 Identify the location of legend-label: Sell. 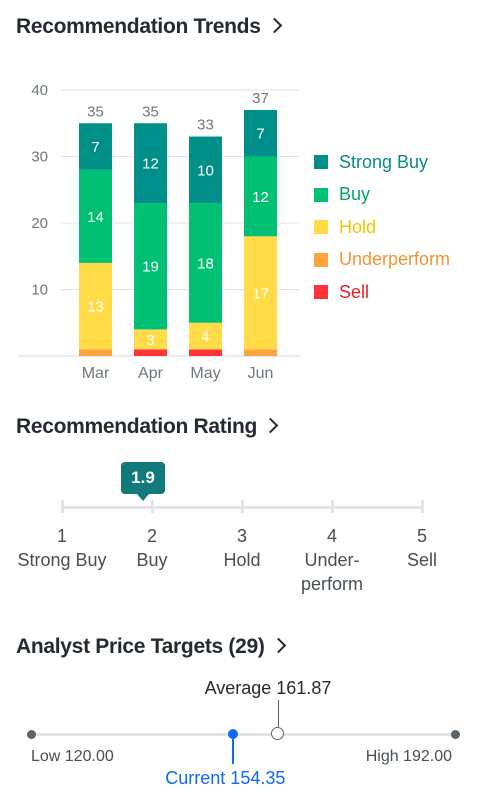
(354, 291).